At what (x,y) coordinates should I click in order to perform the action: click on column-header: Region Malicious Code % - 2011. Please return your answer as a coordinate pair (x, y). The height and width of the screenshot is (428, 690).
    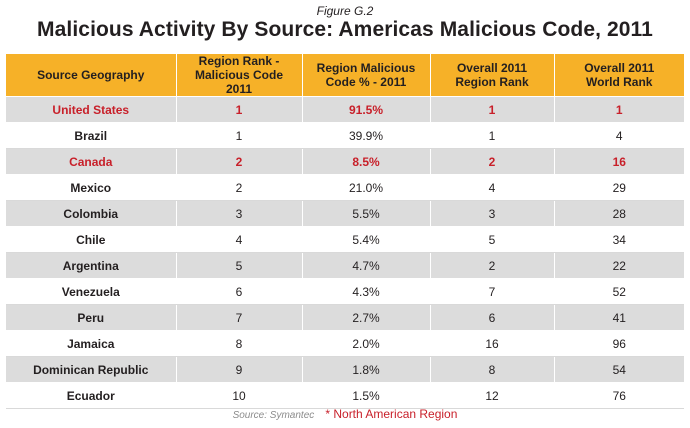
    Looking at the image, I should click on (366, 75).